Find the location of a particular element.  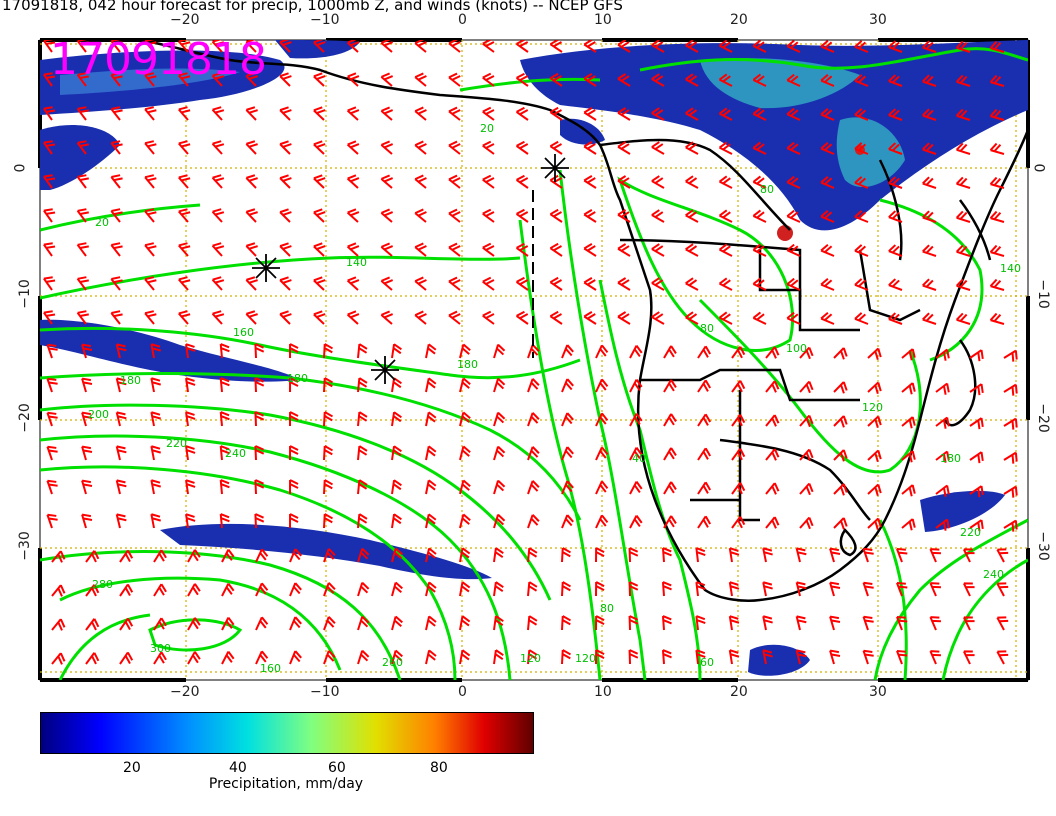

contour-label: 300 is located at coordinates (160, 648).